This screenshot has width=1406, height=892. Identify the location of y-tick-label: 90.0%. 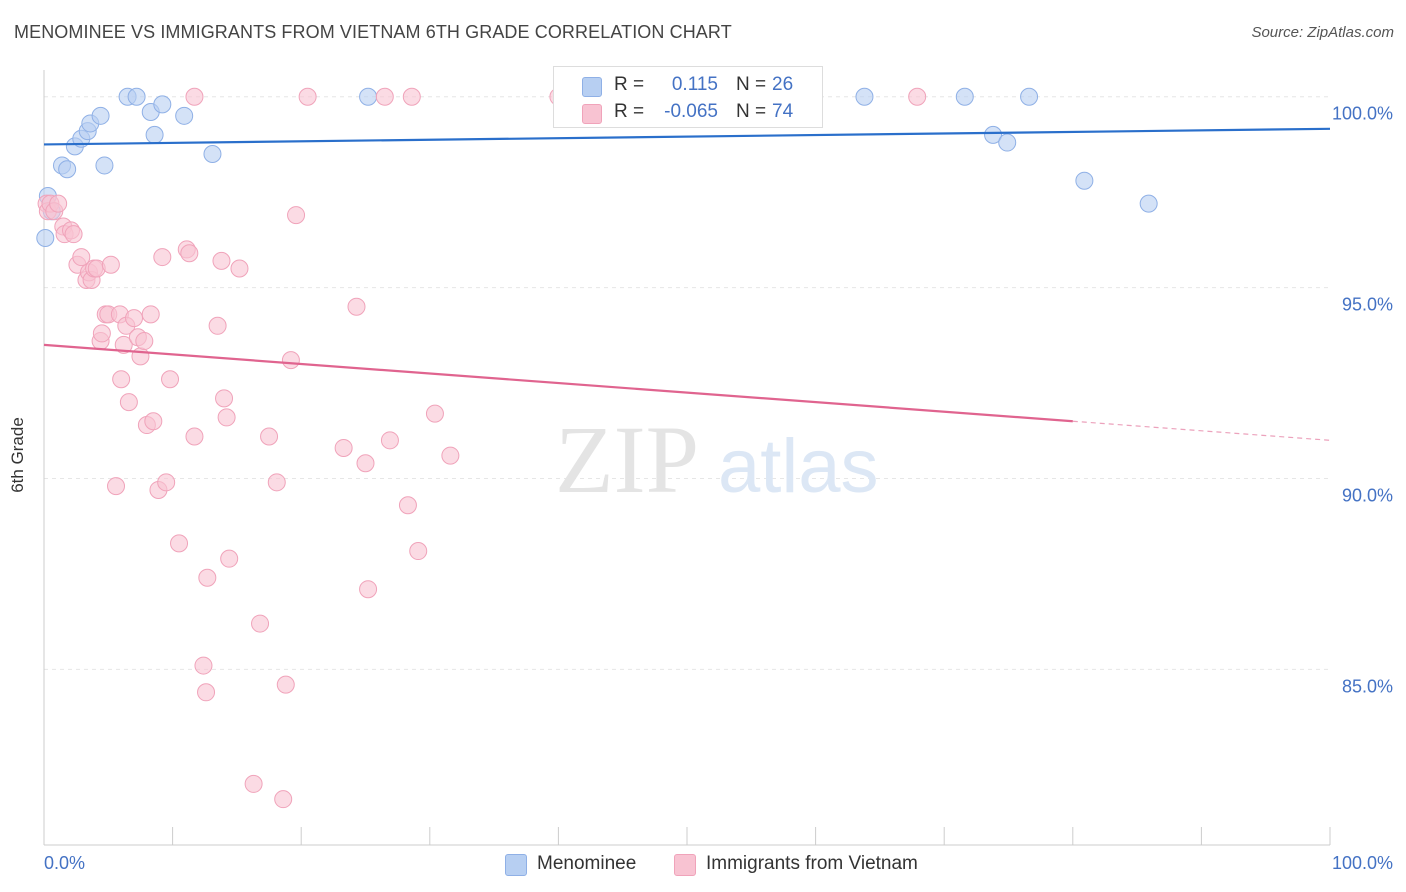
(1367, 495).